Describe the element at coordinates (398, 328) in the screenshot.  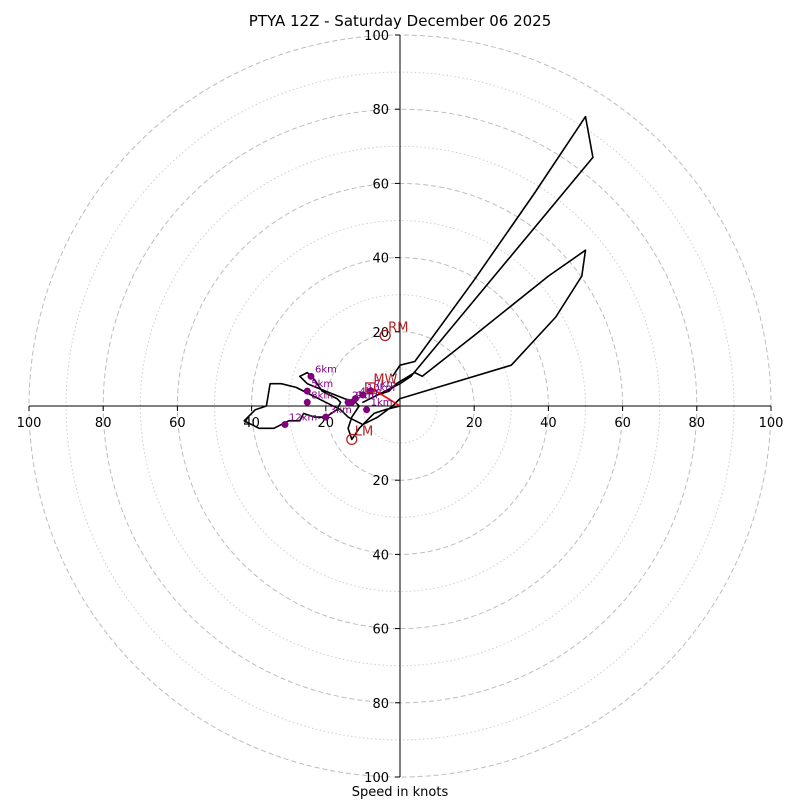
I see `storm-motion-label: RM` at that location.